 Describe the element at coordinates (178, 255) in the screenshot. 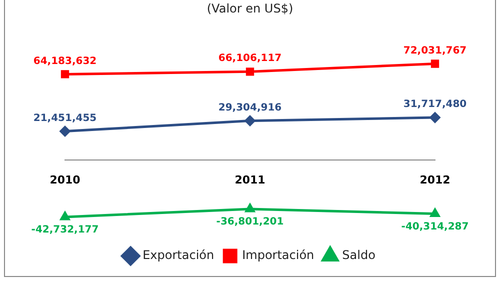

I see `legend-label: Exportación` at that location.